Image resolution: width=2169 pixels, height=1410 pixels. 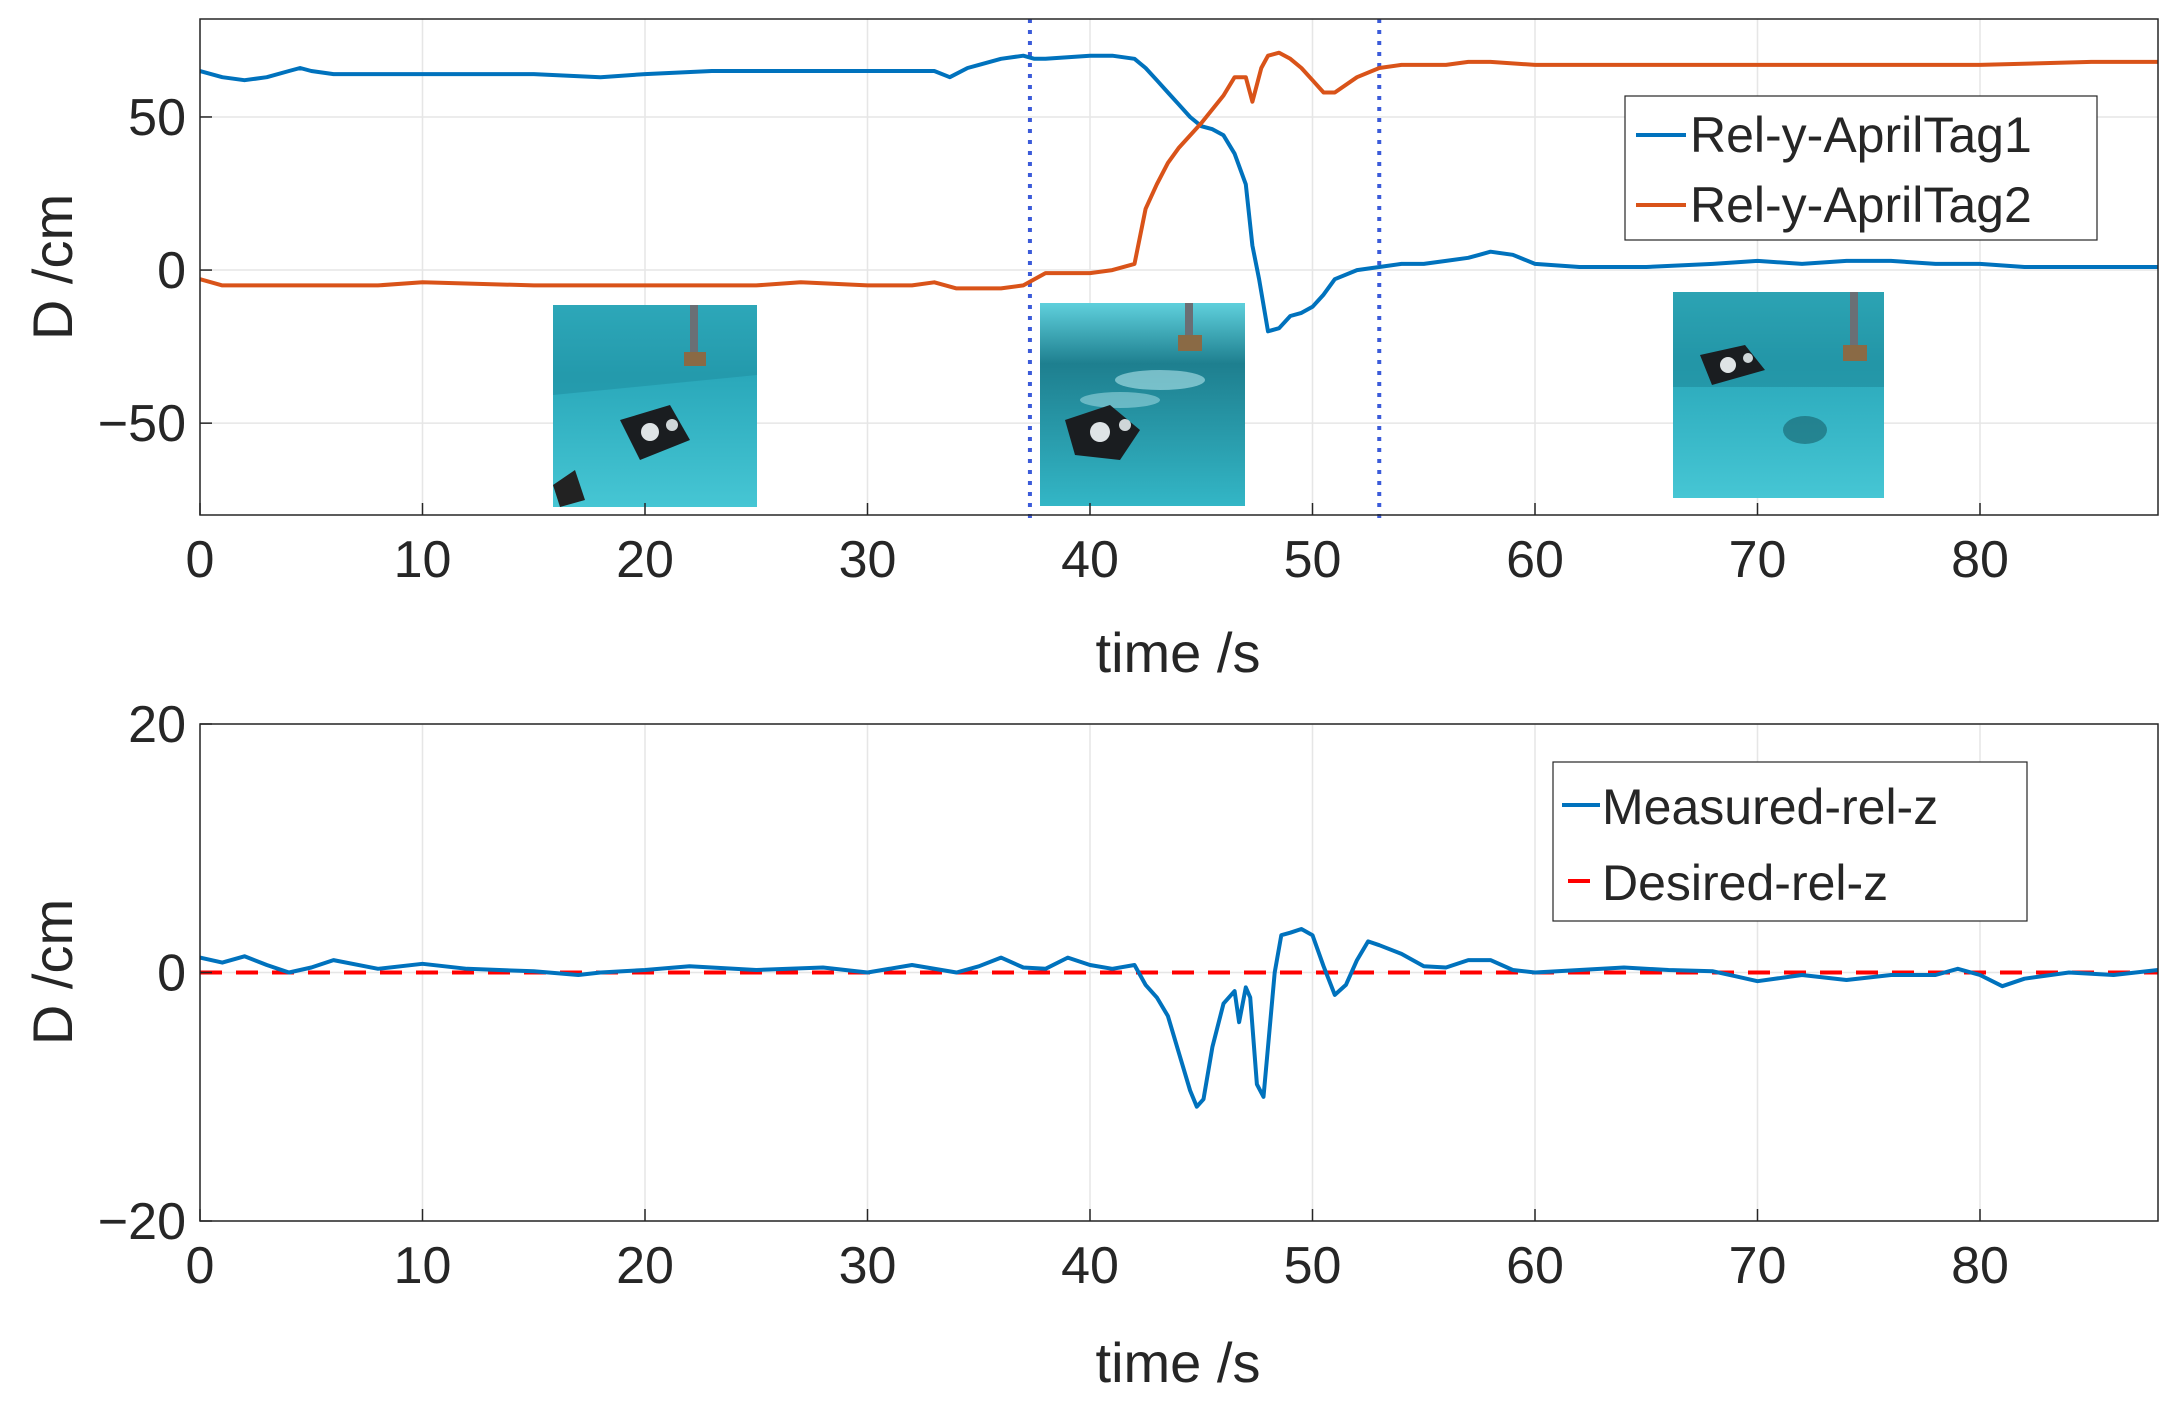 I want to click on bottom-y-axis-label: D /cm, so click(x=52, y=972).